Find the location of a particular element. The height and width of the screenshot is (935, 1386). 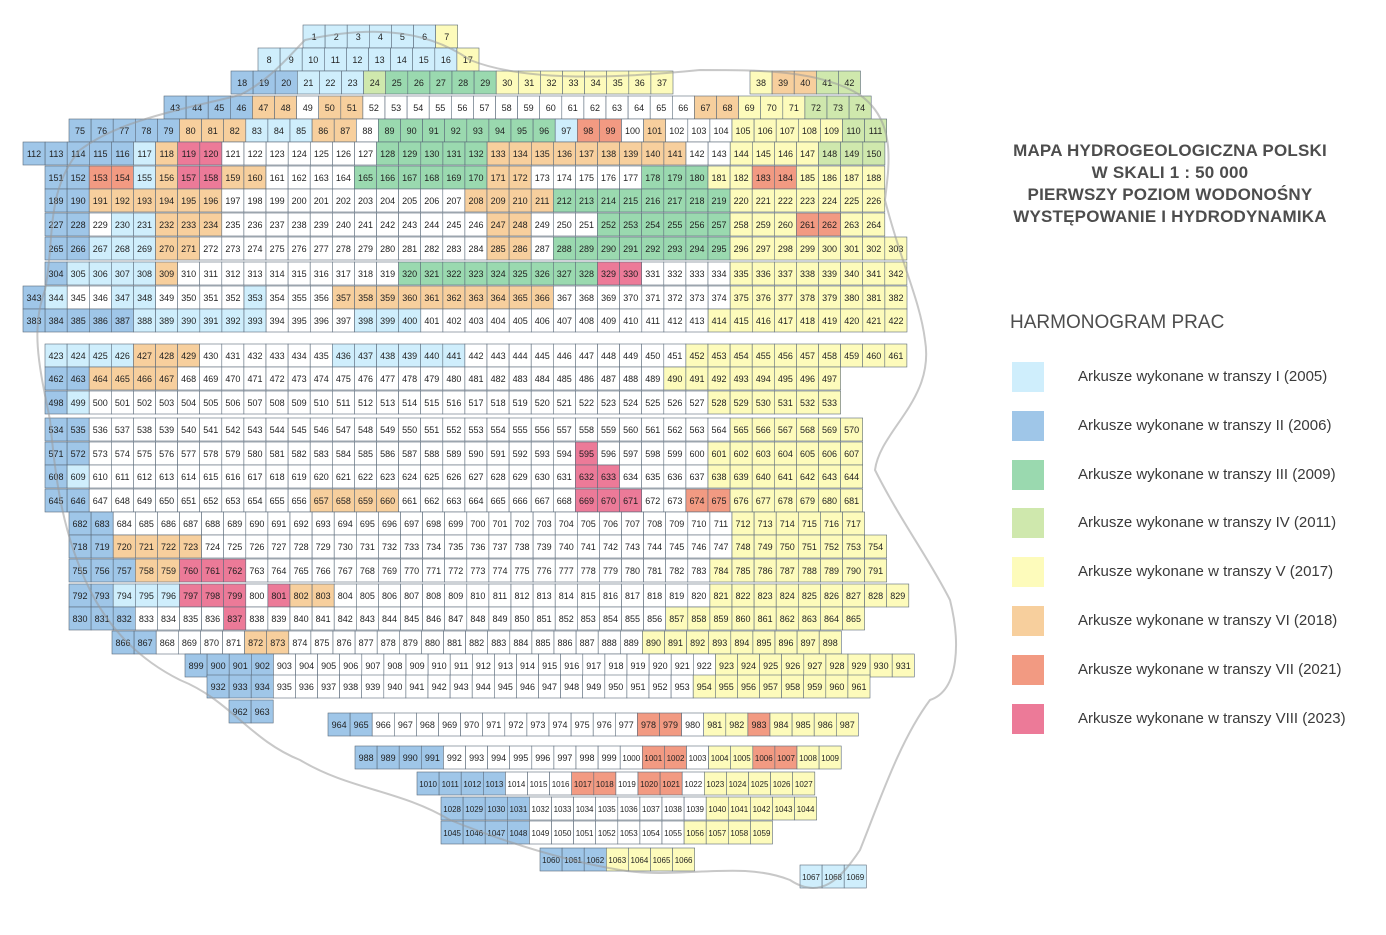

map-sheet-number-660: 660 is located at coordinates (387, 501).